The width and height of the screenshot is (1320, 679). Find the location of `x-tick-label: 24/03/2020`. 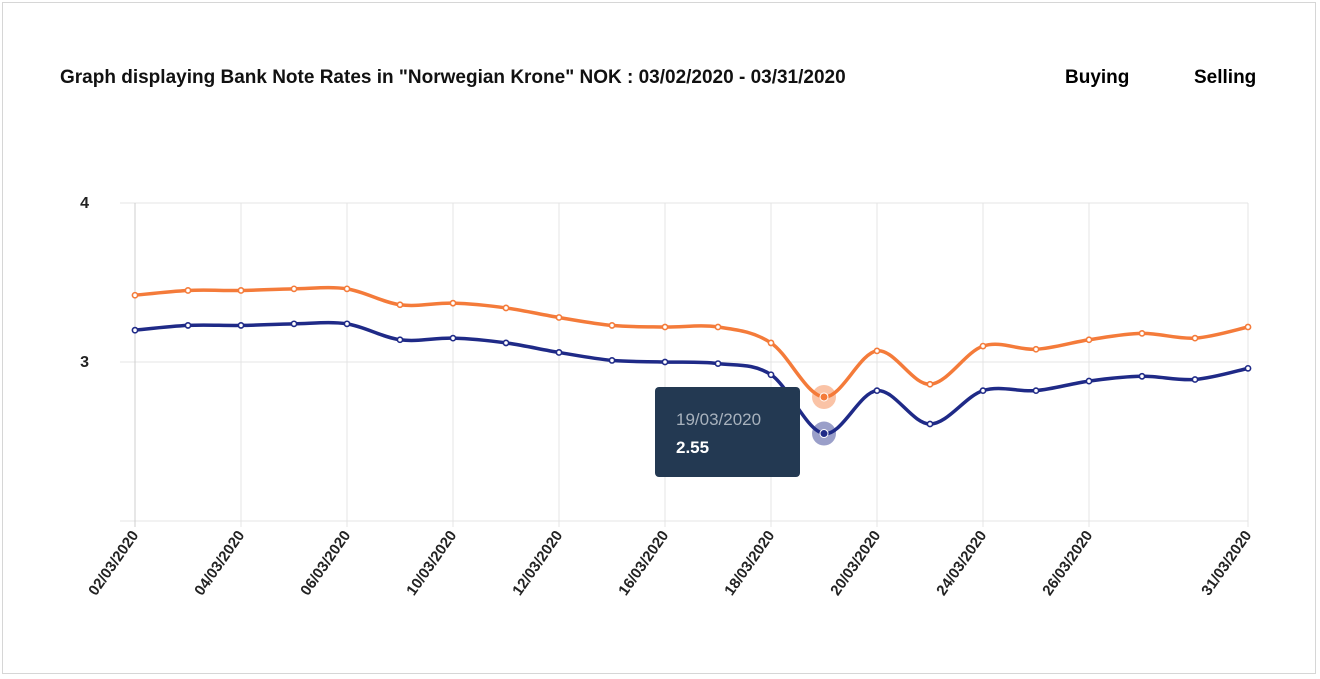

x-tick-label: 24/03/2020 is located at coordinates (961, 563).